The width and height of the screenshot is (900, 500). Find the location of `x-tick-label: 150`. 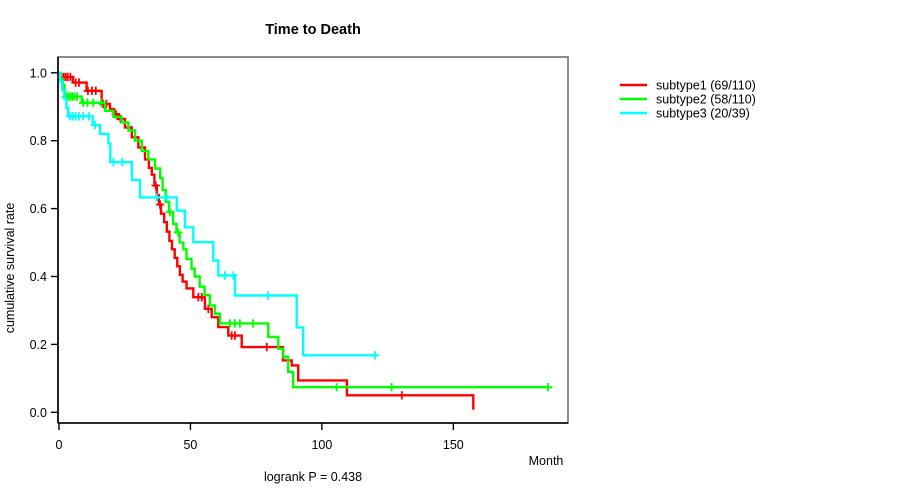

x-tick-label: 150 is located at coordinates (453, 445).